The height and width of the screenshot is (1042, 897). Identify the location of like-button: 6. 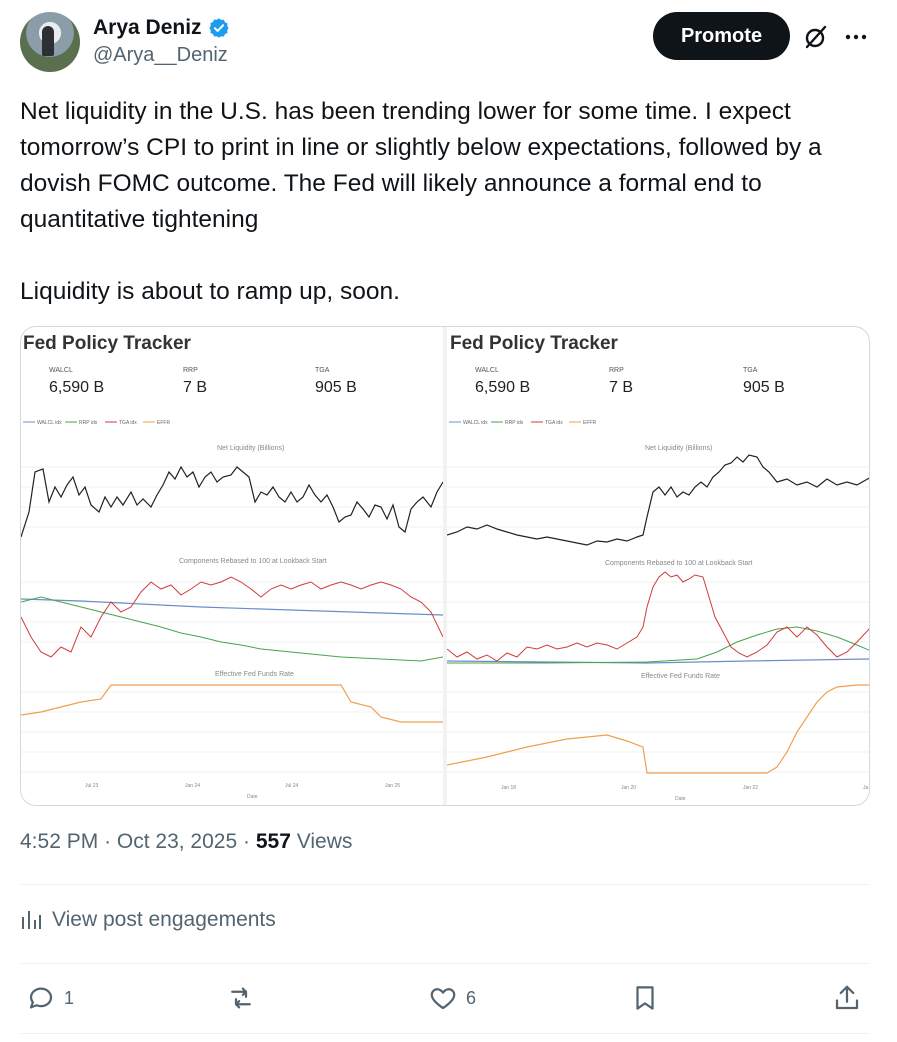
(452, 998).